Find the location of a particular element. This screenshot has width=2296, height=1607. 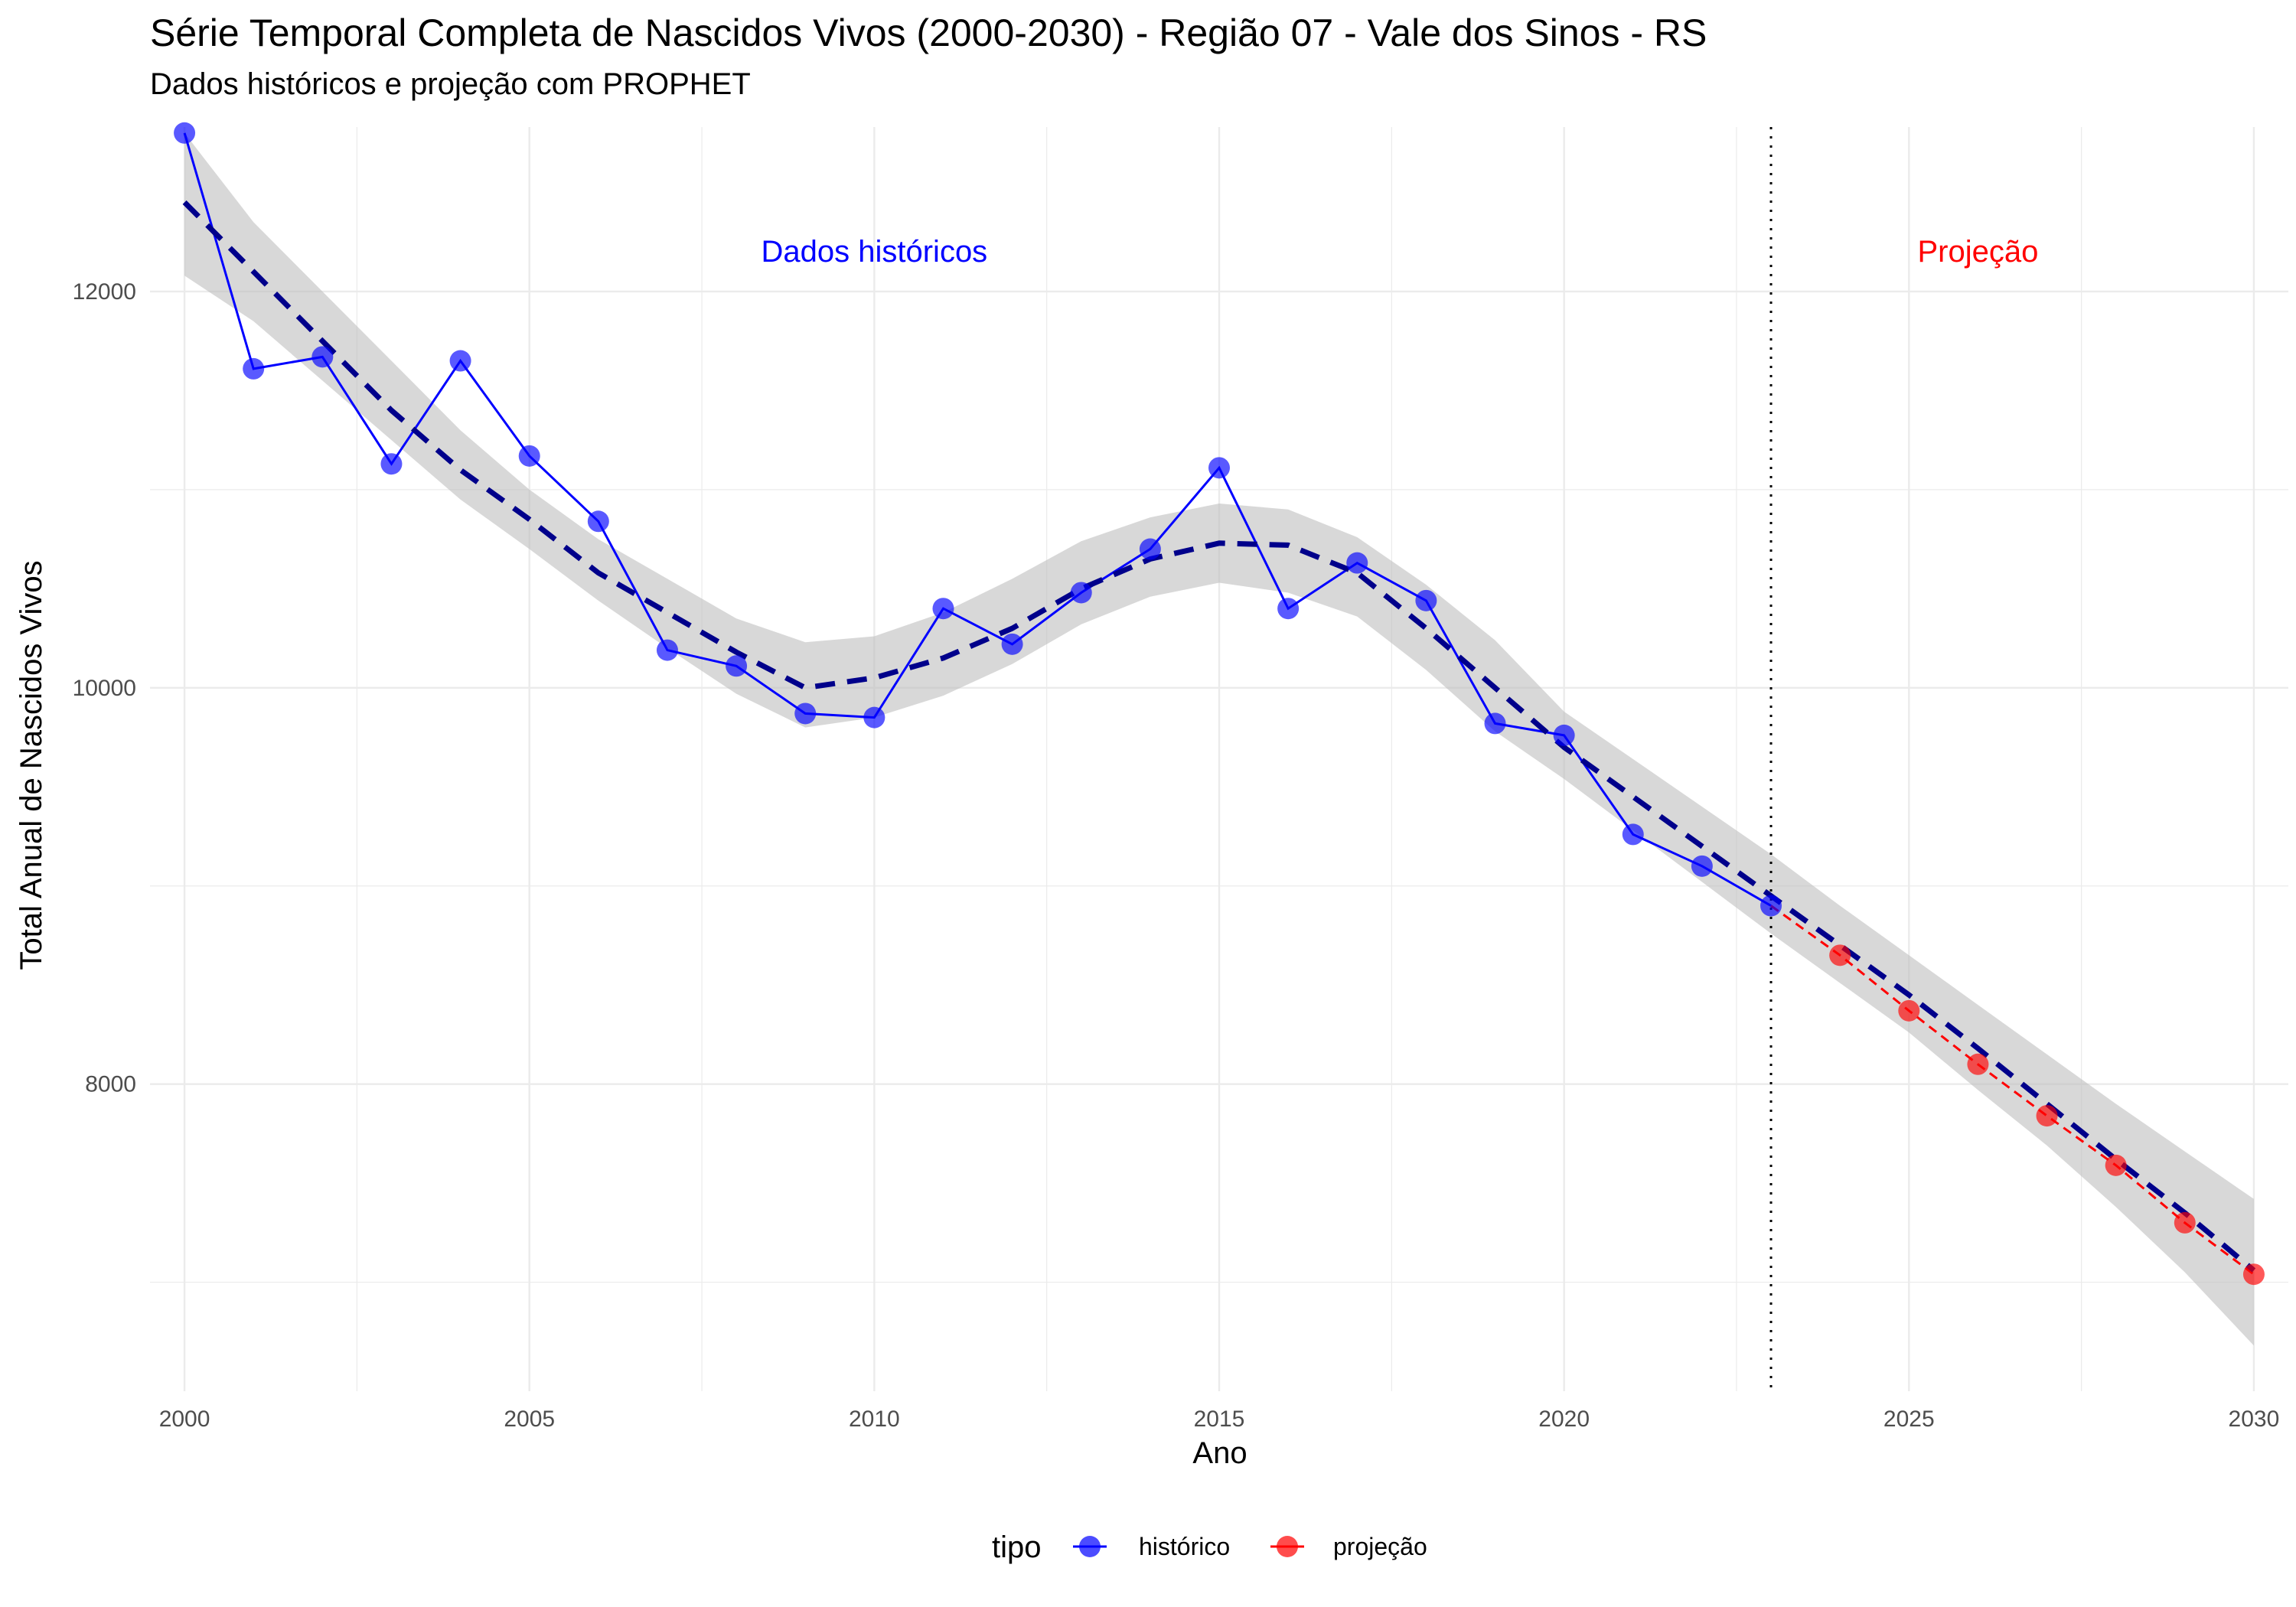

x-tick-label: 2000 is located at coordinates (184, 1420).